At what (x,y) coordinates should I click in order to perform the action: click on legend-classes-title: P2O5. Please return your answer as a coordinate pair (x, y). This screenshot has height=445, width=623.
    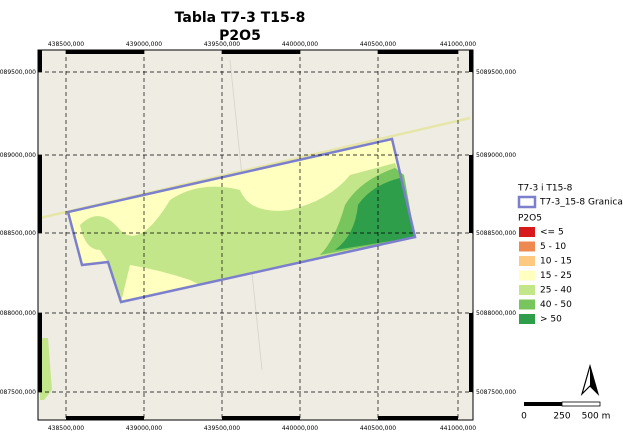
    Looking at the image, I should click on (530, 219).